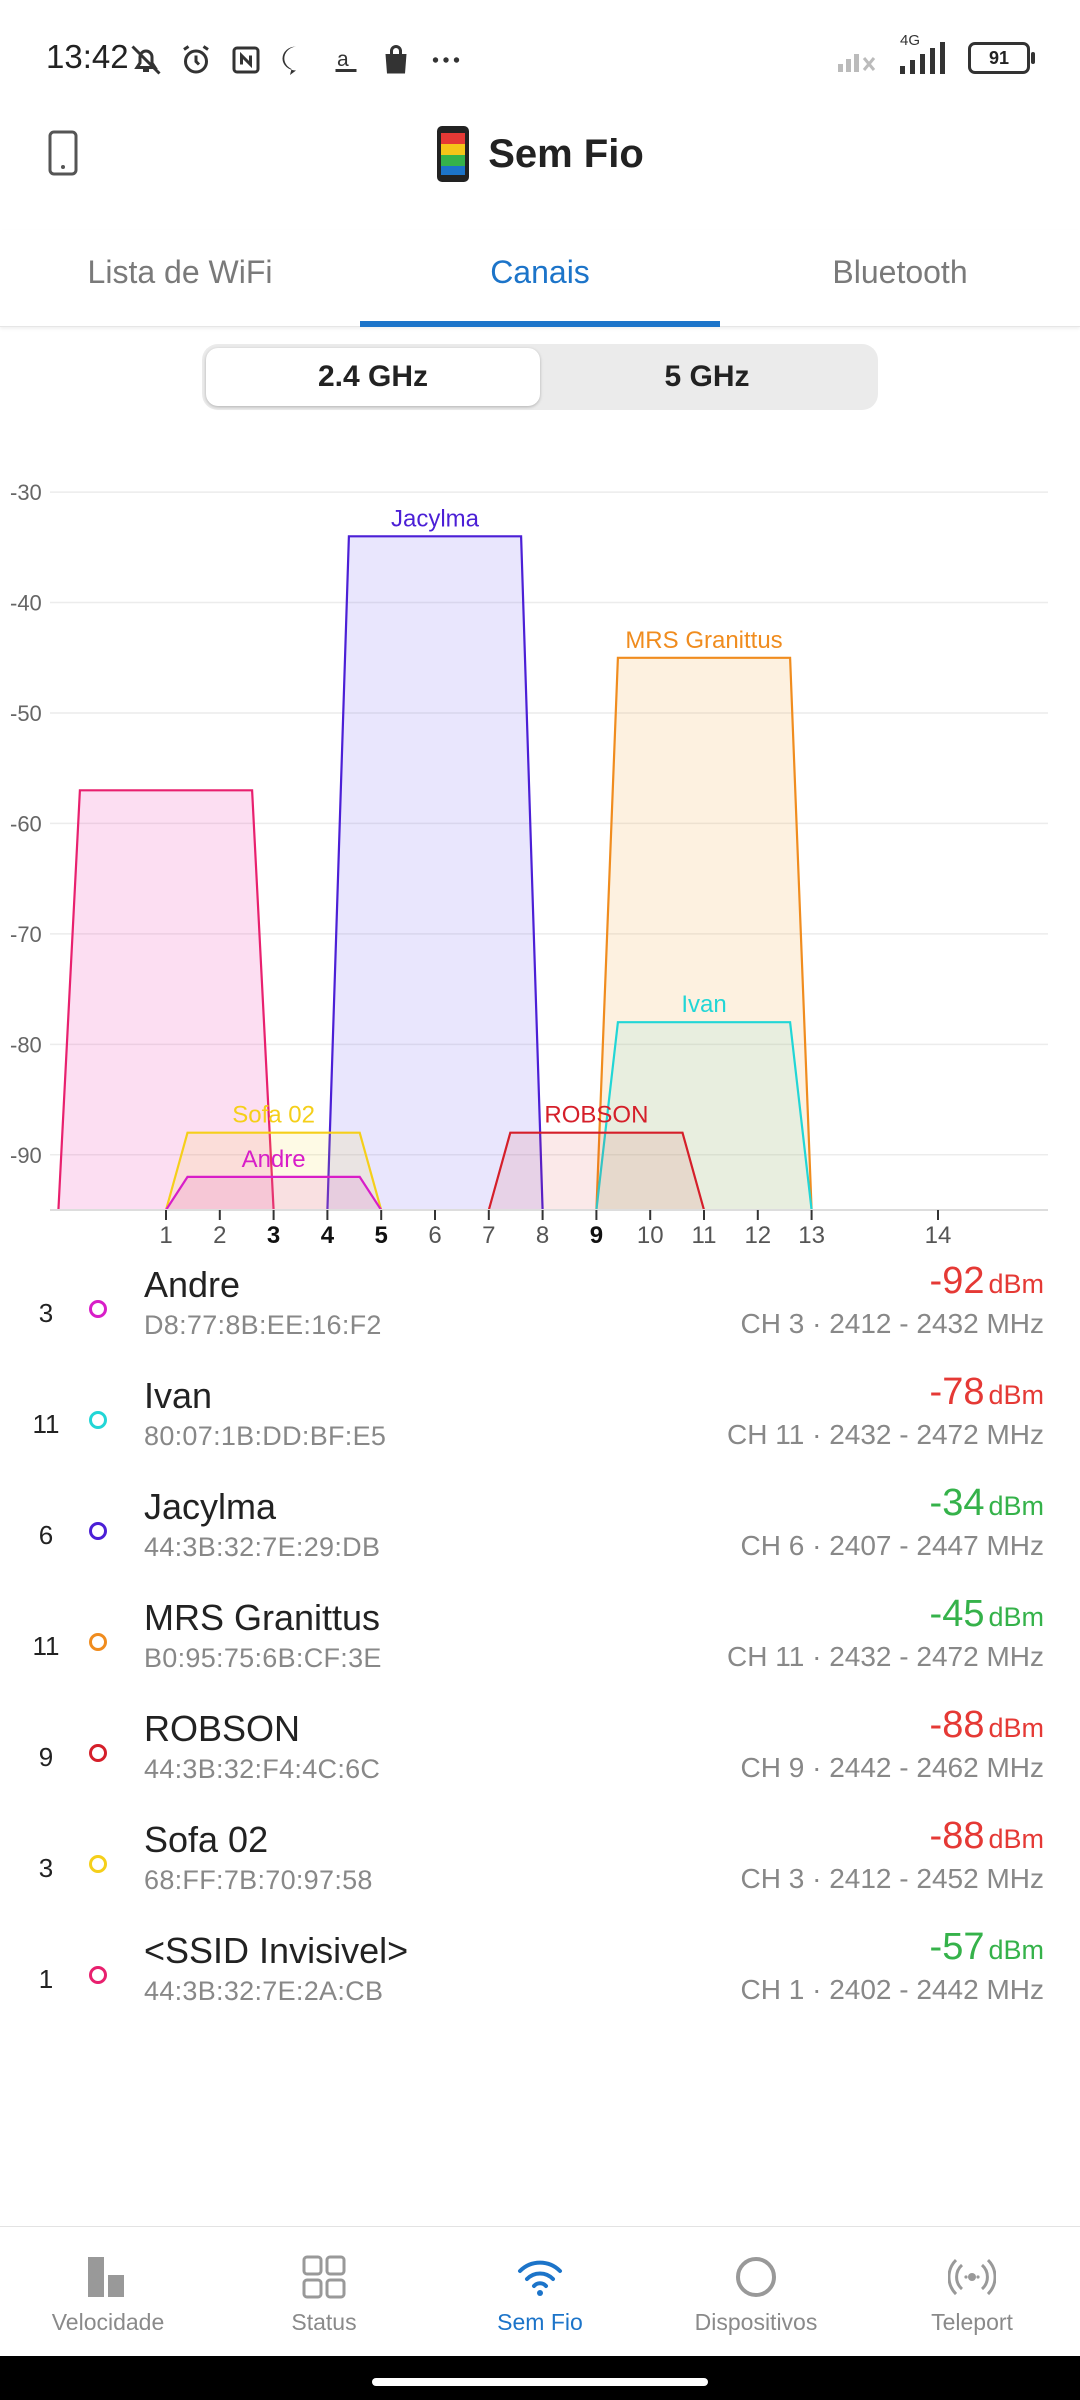  What do you see at coordinates (263, 1325) in the screenshot?
I see `network-mac: D8:77:8B:EE:16:F2` at bounding box center [263, 1325].